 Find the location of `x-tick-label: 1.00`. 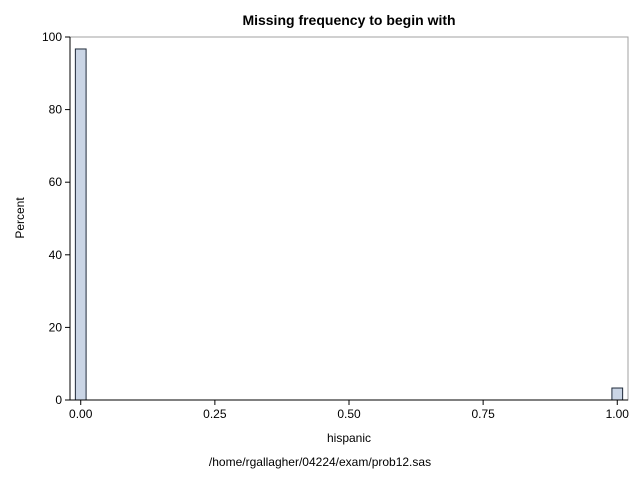

x-tick-label: 1.00 is located at coordinates (618, 414).